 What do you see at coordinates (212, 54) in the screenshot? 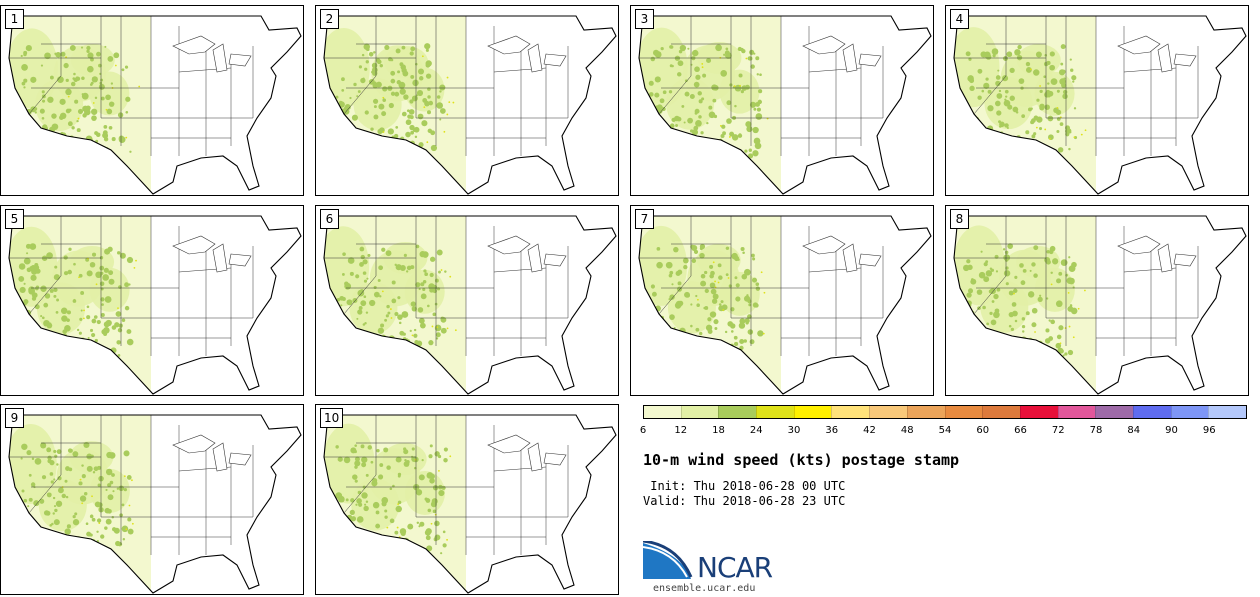
I see `great-lakes` at bounding box center [212, 54].